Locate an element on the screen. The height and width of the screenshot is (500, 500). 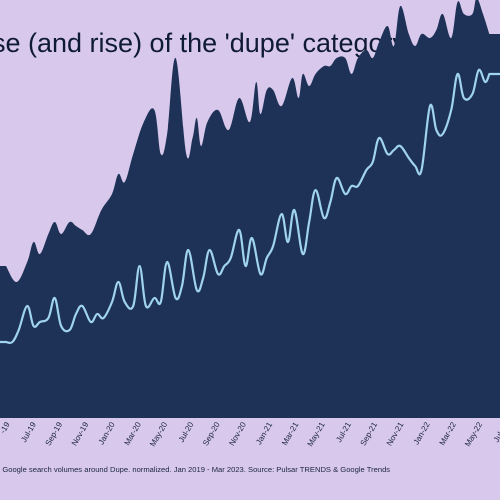
x-tick-label: Sep-20 is located at coordinates (211, 433).